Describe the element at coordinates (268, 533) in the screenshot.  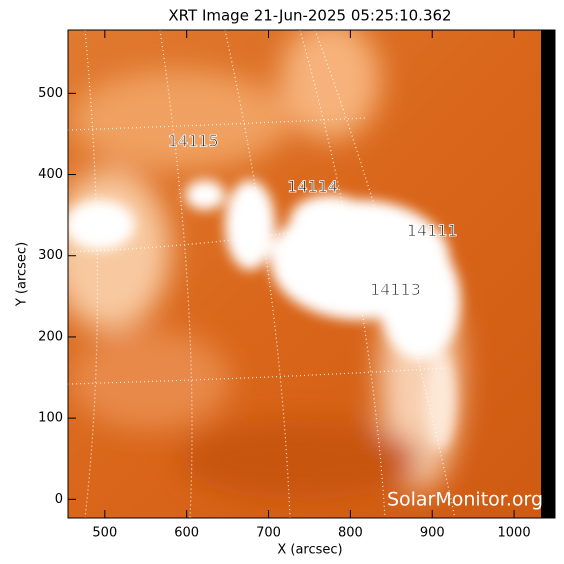
I see `x-tick-label: 700` at that location.